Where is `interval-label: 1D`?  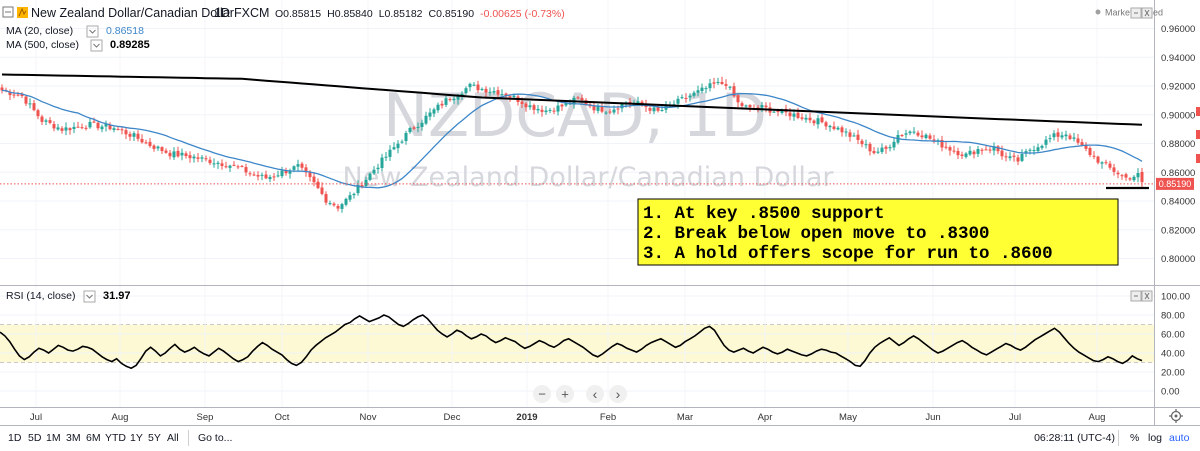 interval-label: 1D is located at coordinates (222, 13).